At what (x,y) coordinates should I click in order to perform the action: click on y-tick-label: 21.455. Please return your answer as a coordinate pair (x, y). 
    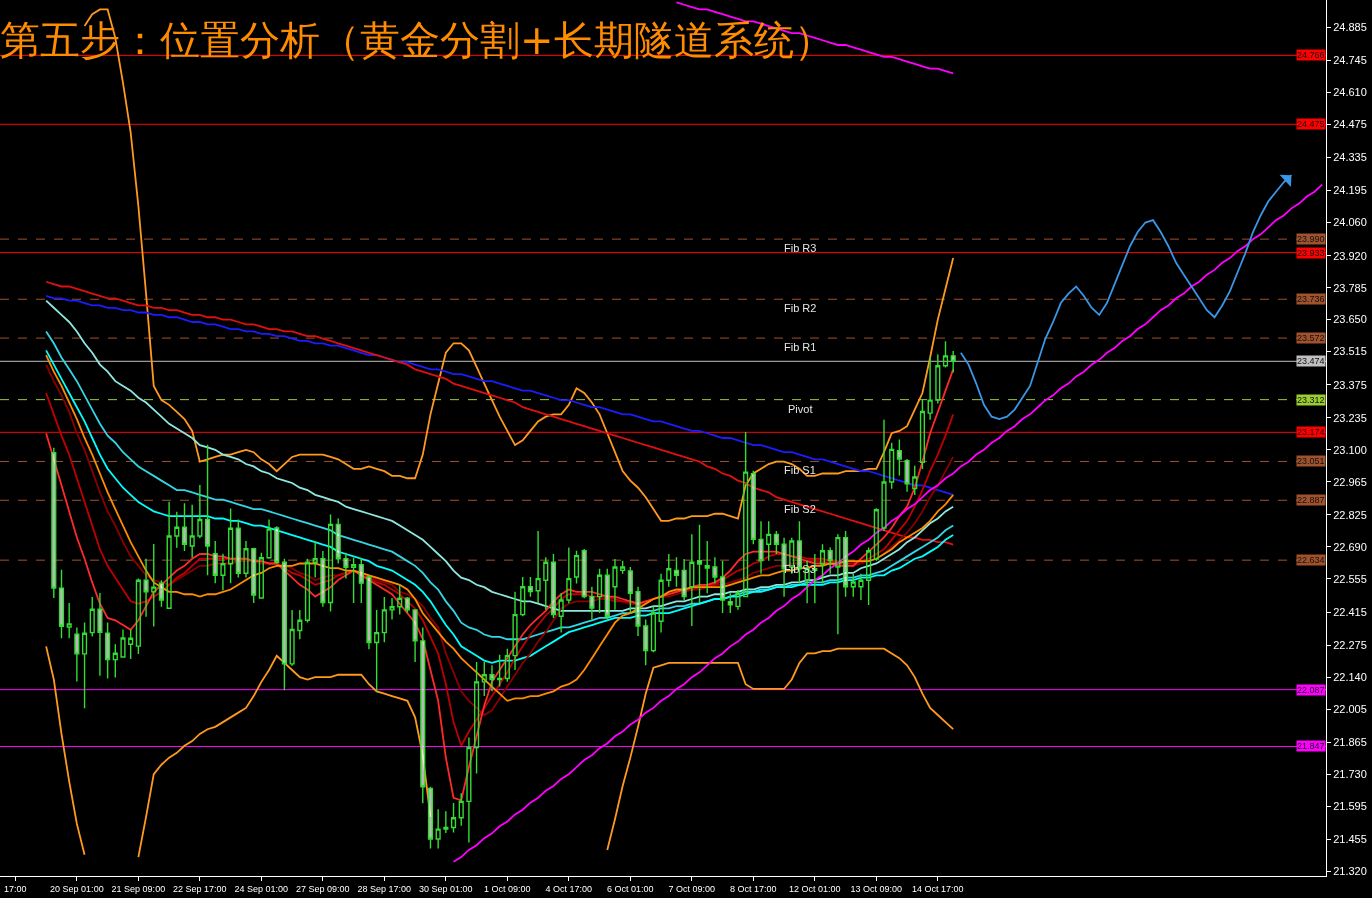
    Looking at the image, I should click on (1350, 839).